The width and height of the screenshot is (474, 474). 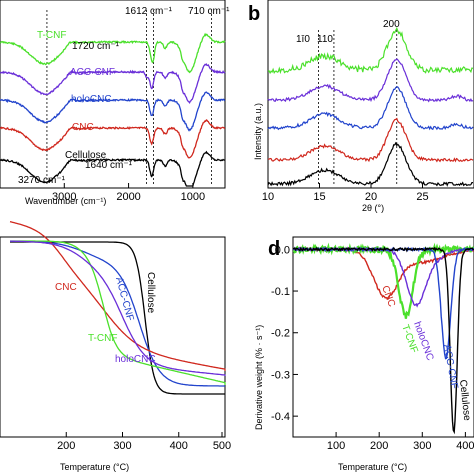 I want to click on panel-a-xlabel: Wavenumber (cm⁻¹), so click(x=65, y=201).